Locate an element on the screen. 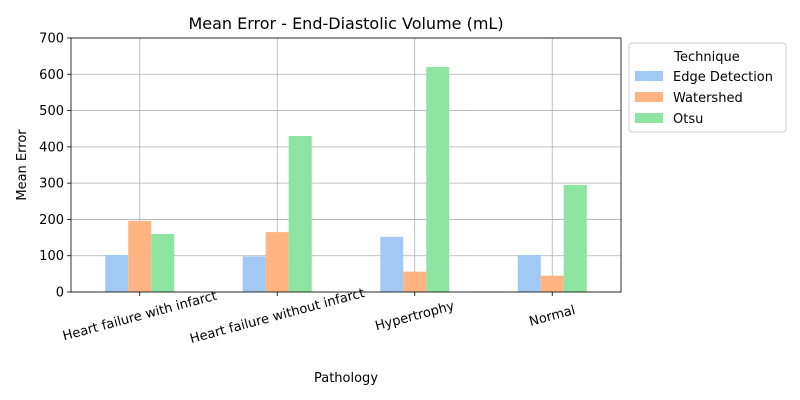  x-axis-label: Pathology is located at coordinates (346, 378).